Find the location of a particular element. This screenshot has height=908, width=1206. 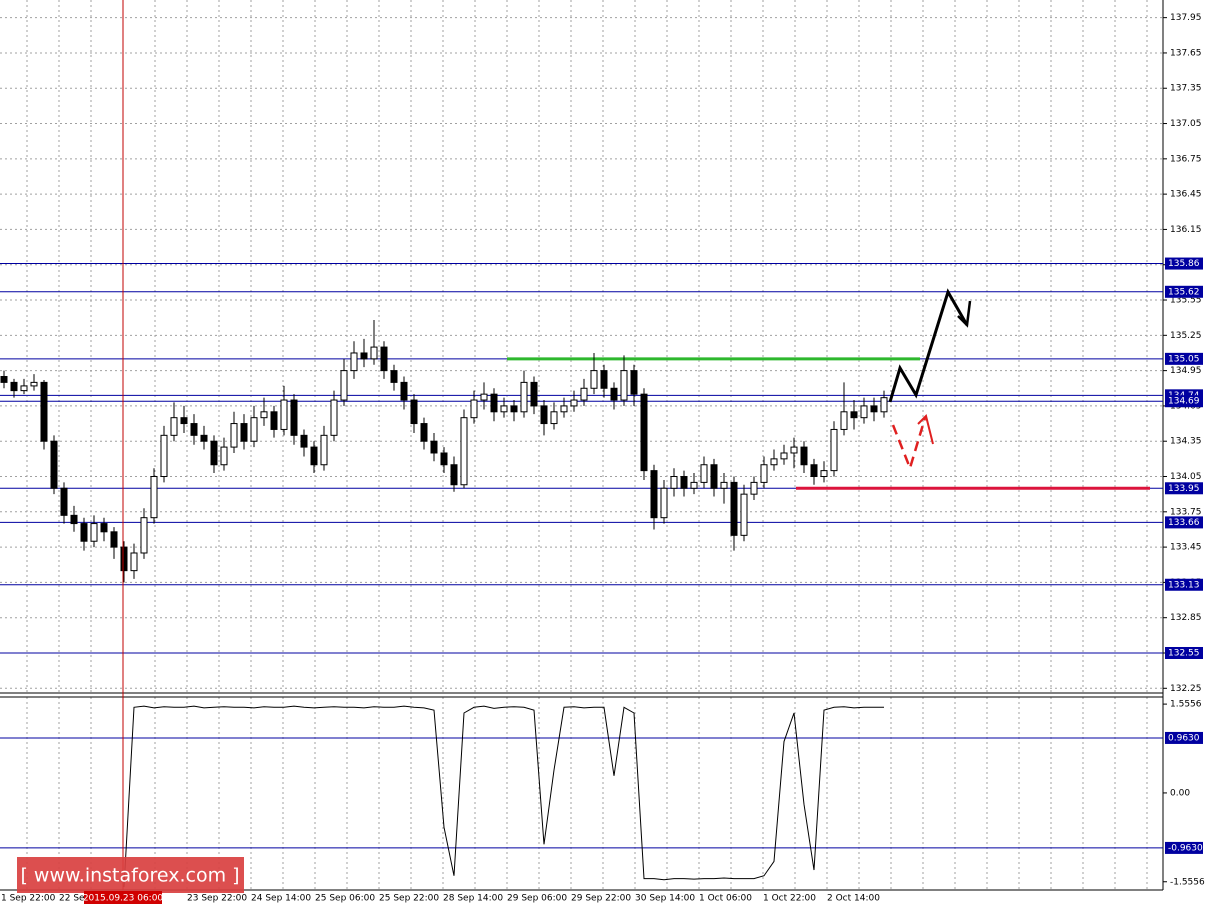

x-tick-label: 24 Sep 14:00 is located at coordinates (281, 899).